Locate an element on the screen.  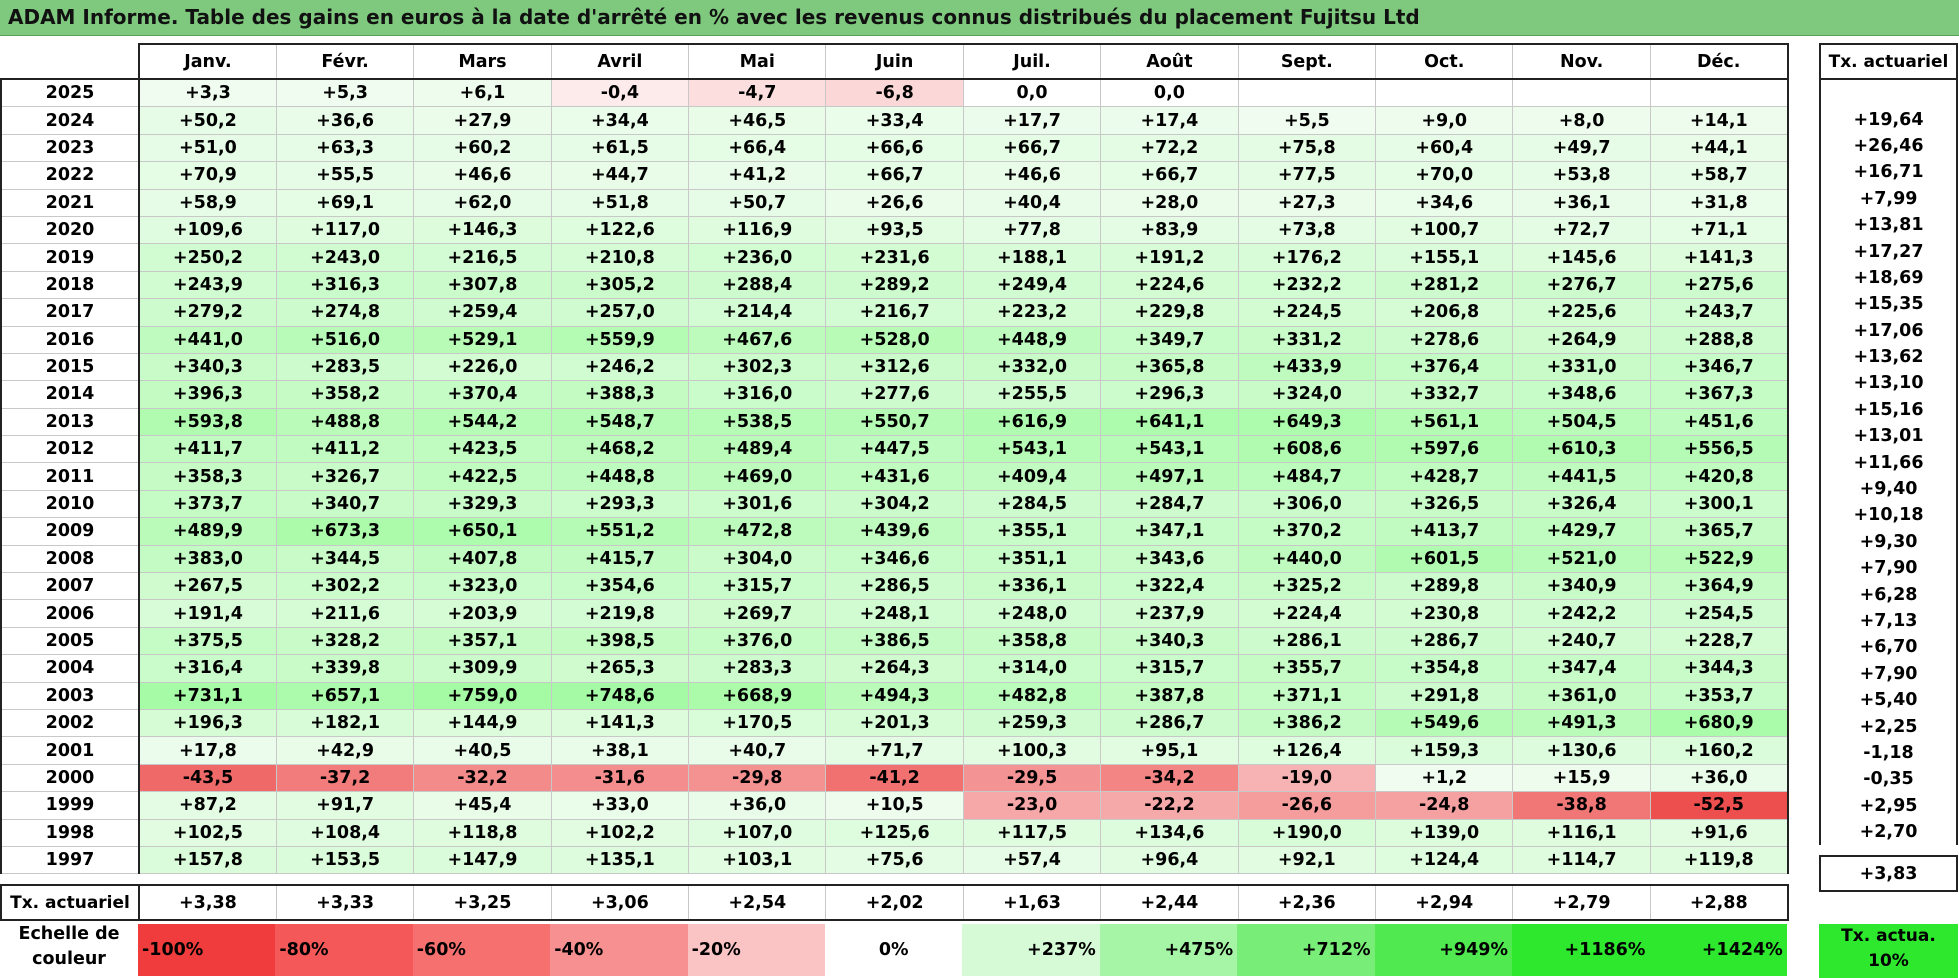
value-cell: +329,3 is located at coordinates (482, 504).